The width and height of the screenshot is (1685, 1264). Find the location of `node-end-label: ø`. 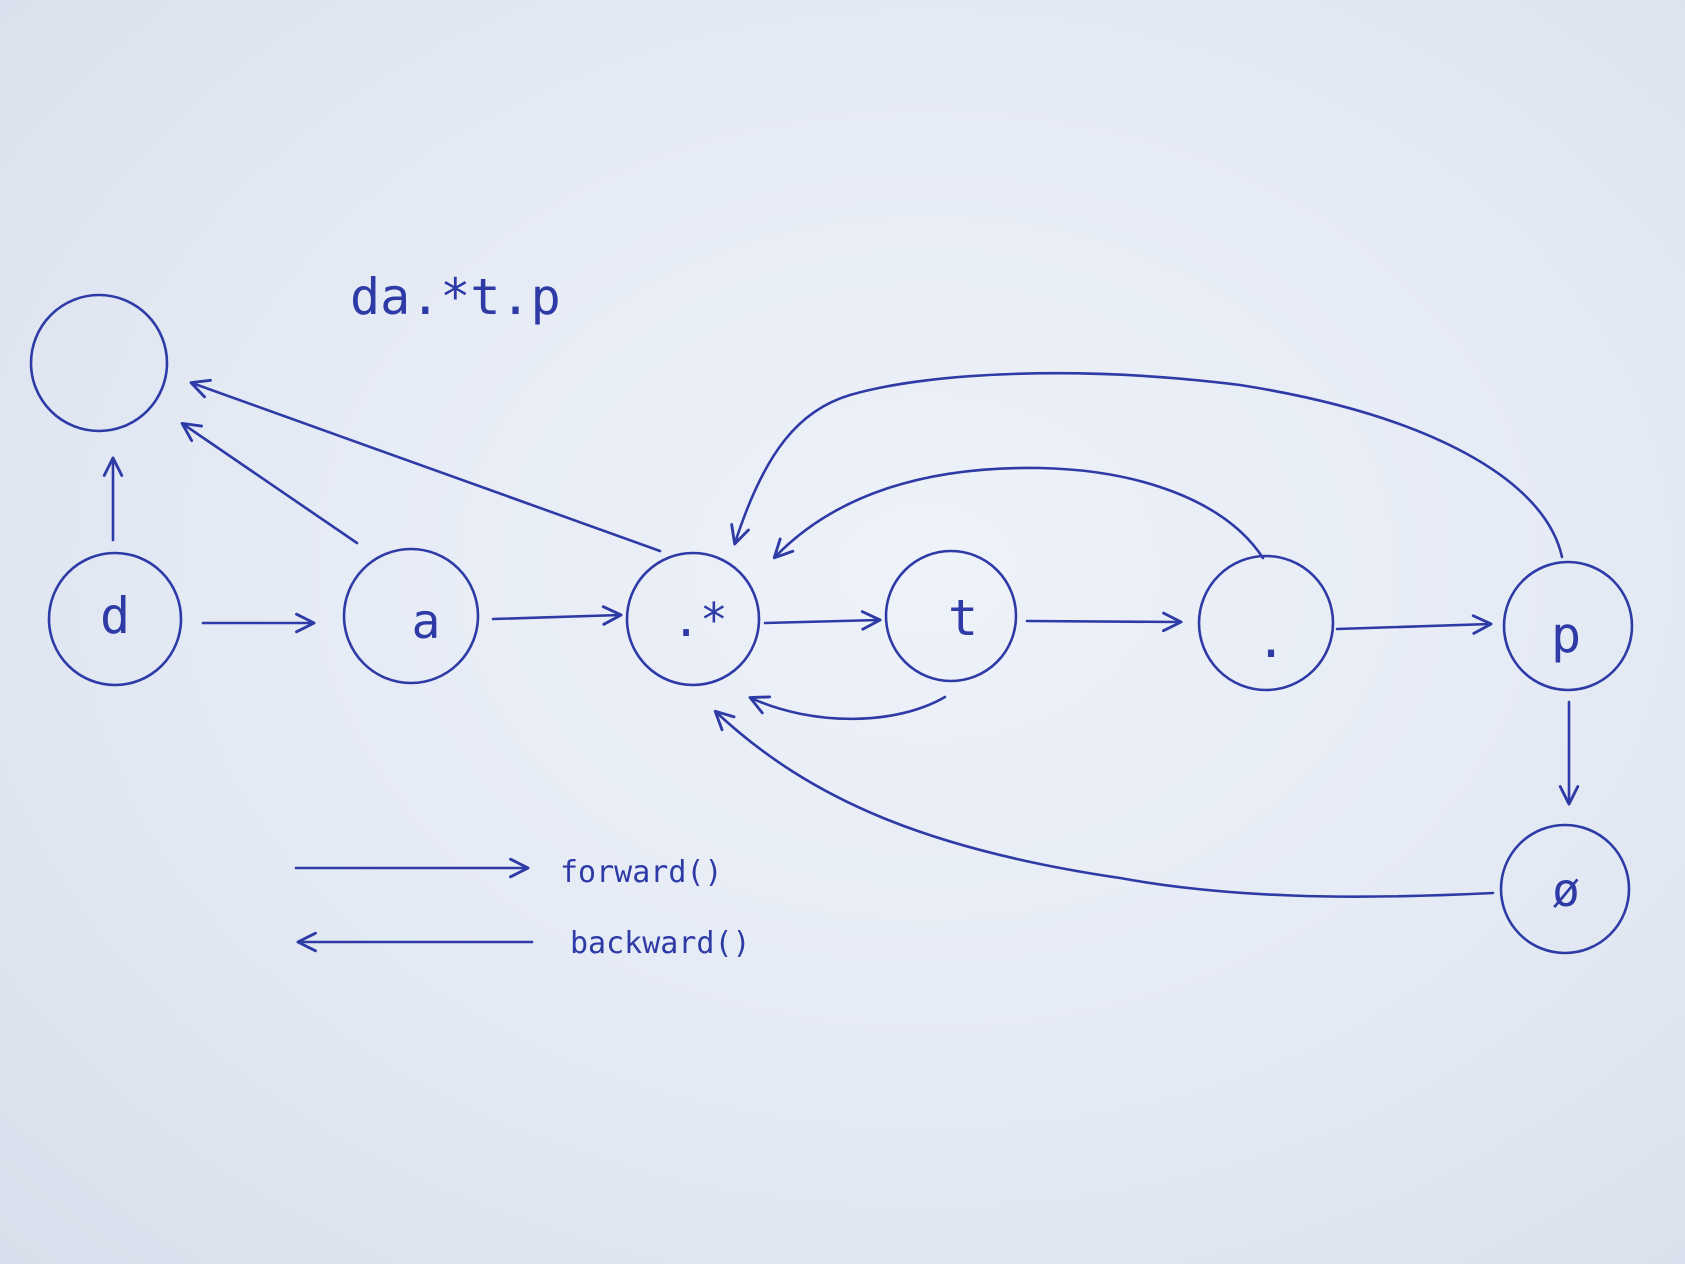

node-end-label: ø is located at coordinates (1566, 890).